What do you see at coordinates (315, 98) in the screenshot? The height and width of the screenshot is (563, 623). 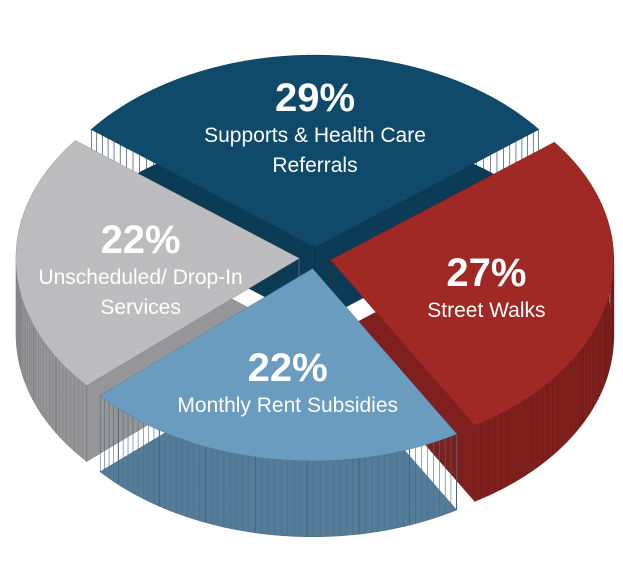 I see `value-label: 29%` at bounding box center [315, 98].